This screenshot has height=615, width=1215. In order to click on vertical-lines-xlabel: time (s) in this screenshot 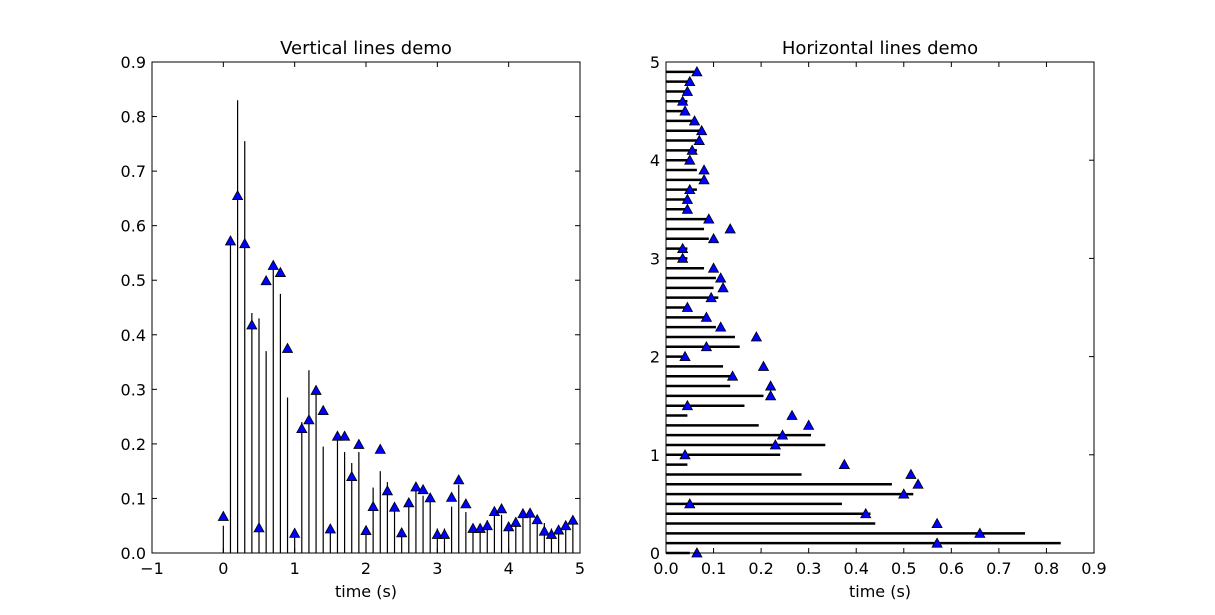, I will do `click(366, 591)`.